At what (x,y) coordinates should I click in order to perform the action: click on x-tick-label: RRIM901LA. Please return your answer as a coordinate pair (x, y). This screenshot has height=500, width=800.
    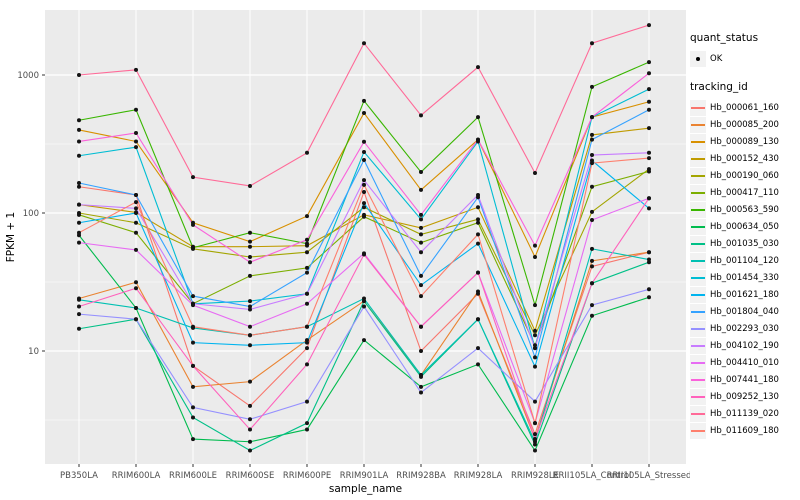
    Looking at the image, I should click on (364, 476).